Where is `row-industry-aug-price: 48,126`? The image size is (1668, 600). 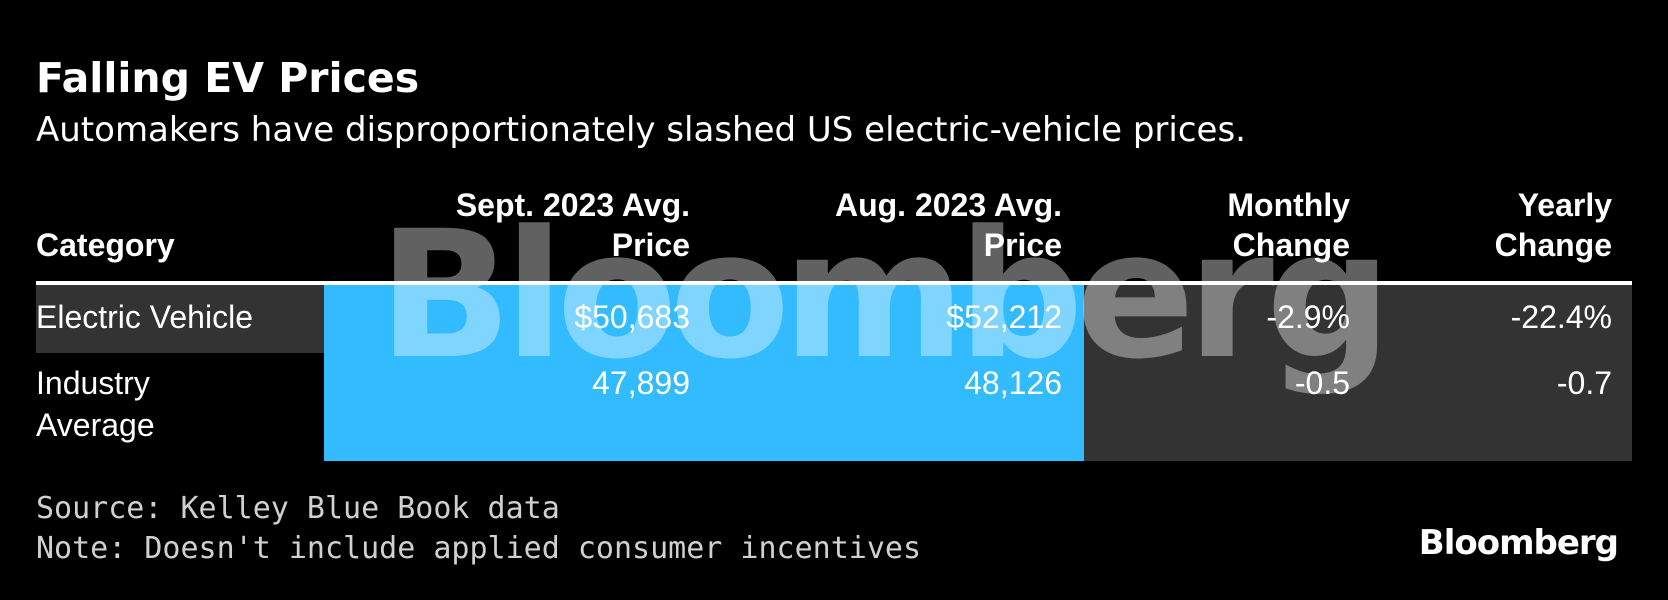 row-industry-aug-price: 48,126 is located at coordinates (1013, 383).